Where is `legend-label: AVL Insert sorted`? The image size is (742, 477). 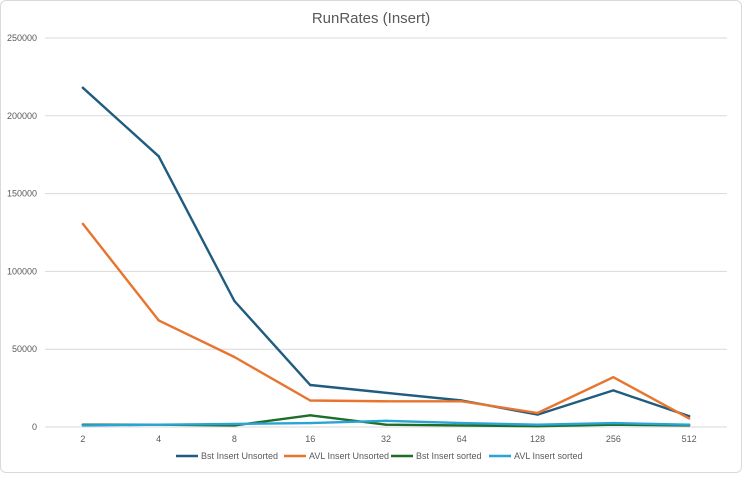
legend-label: AVL Insert sorted is located at coordinates (548, 456).